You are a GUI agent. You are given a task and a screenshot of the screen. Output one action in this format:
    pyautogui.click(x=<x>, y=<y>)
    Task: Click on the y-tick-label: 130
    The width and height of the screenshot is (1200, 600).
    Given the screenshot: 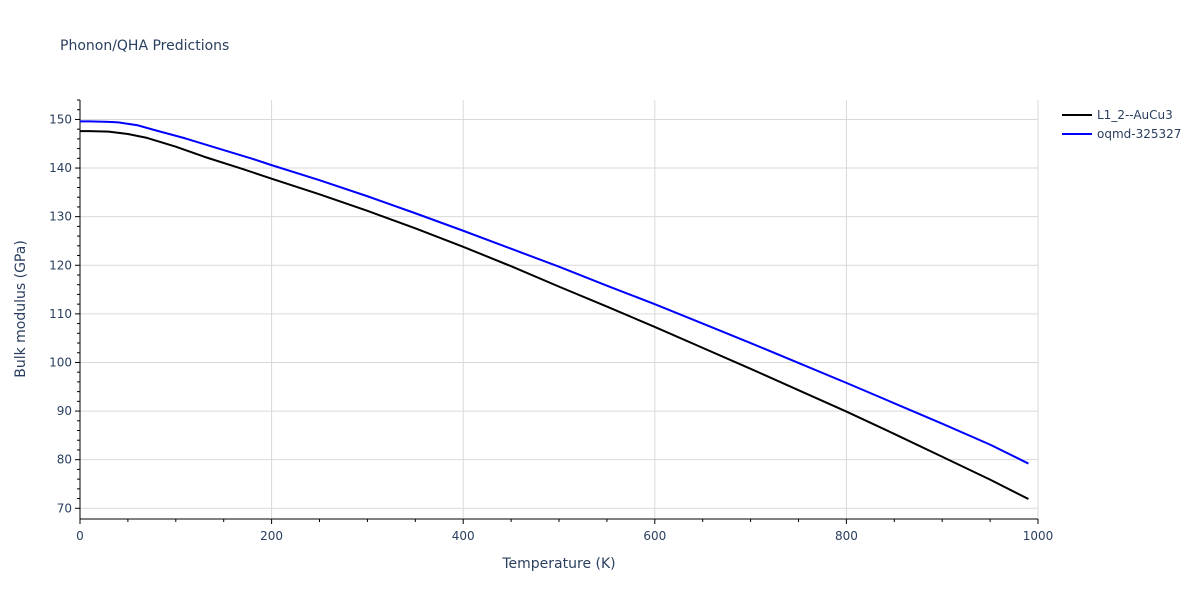 What is the action you would take?
    pyautogui.click(x=60, y=217)
    